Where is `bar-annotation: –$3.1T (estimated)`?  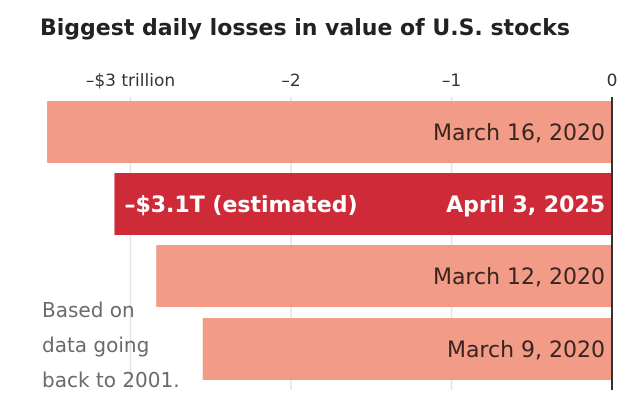
bar-annotation: –$3.1T (estimated) is located at coordinates (240, 205).